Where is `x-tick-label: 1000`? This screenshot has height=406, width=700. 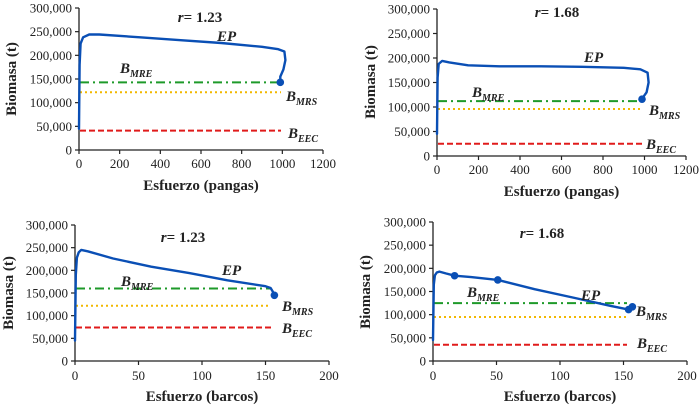
x-tick-label: 1000 is located at coordinates (282, 163).